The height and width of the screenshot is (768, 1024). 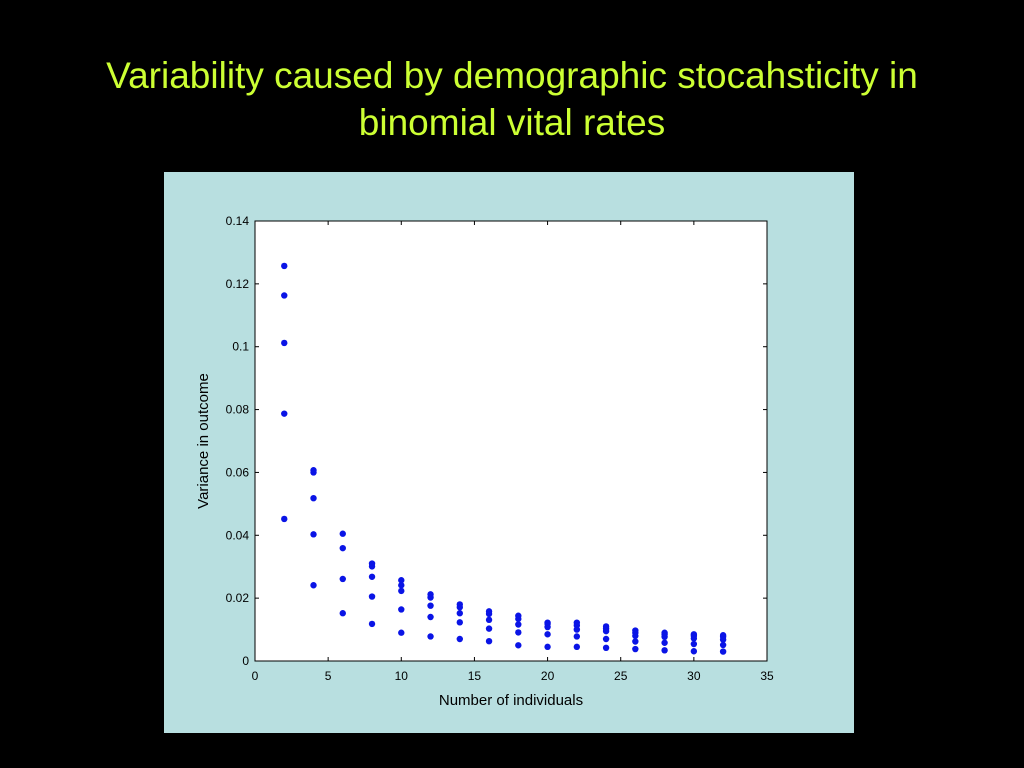 I want to click on x-tick-label: 35, so click(x=767, y=676).